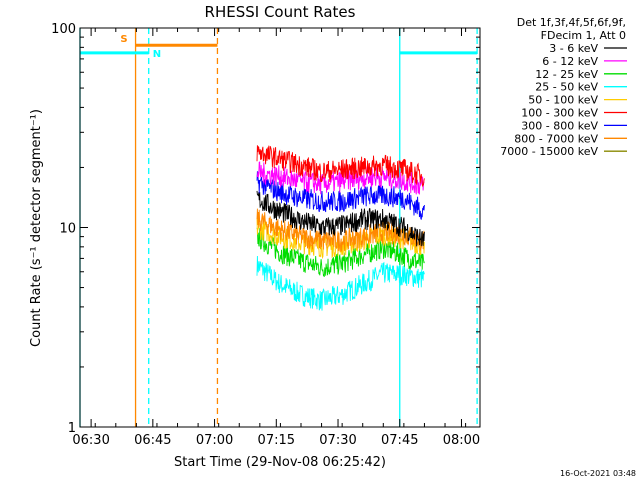 The width and height of the screenshot is (640, 480). Describe the element at coordinates (573, 48) in the screenshot. I see `legend-item-label: 3 - 6 keV` at that location.